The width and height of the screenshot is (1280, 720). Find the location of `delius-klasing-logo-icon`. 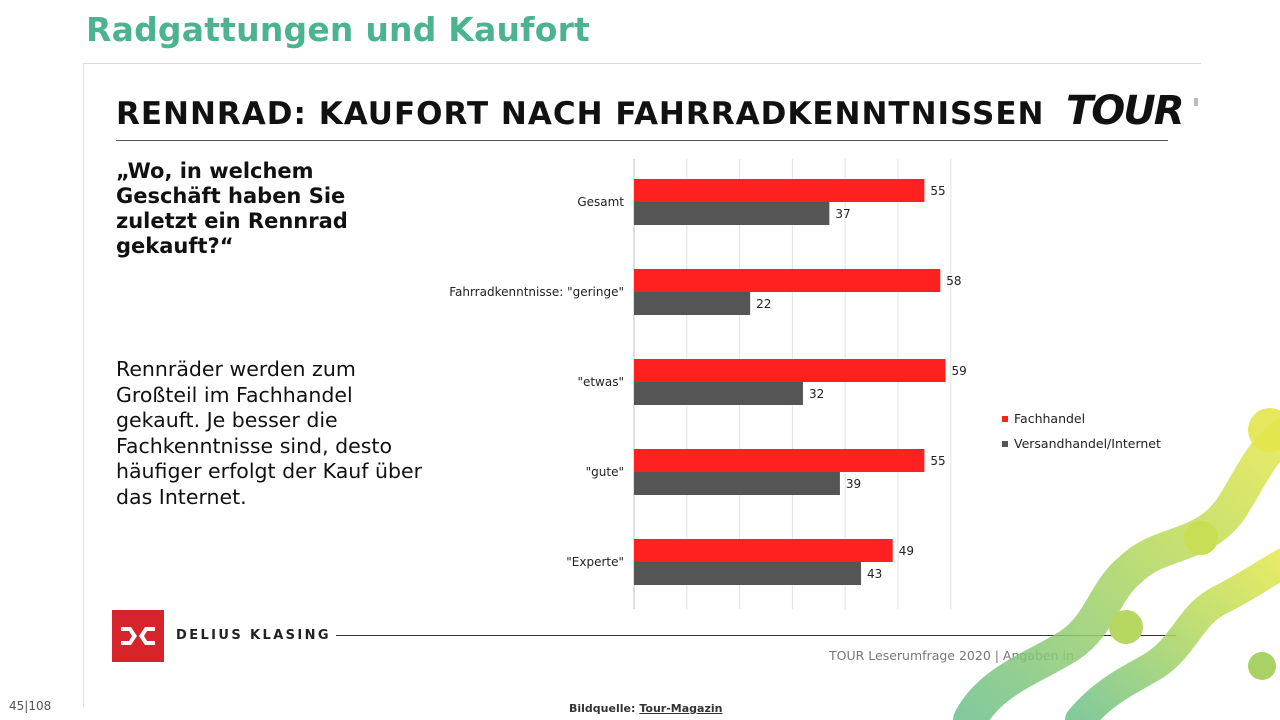

delius-klasing-logo-icon is located at coordinates (138, 636).